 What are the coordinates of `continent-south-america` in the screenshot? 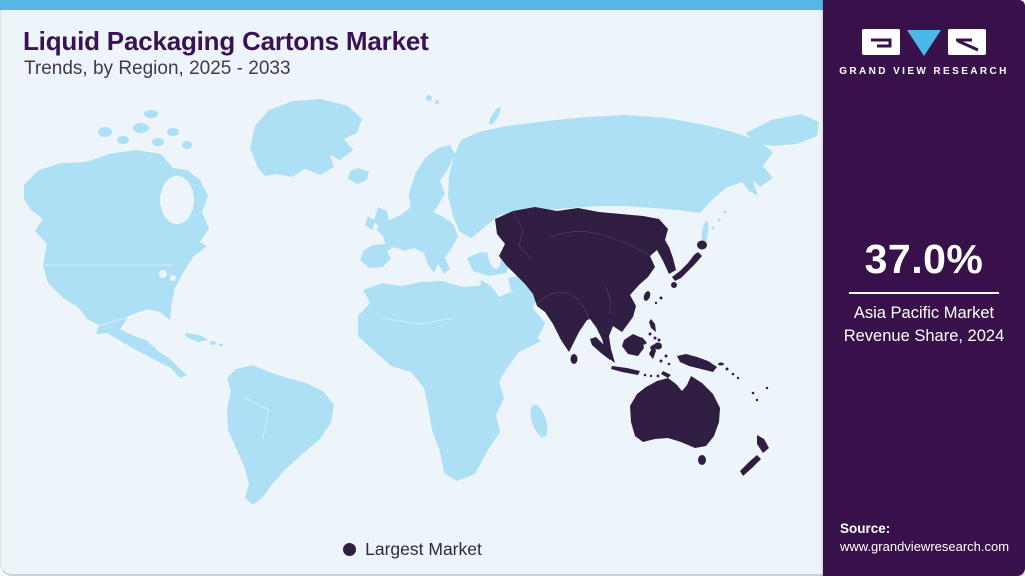 It's located at (280, 435).